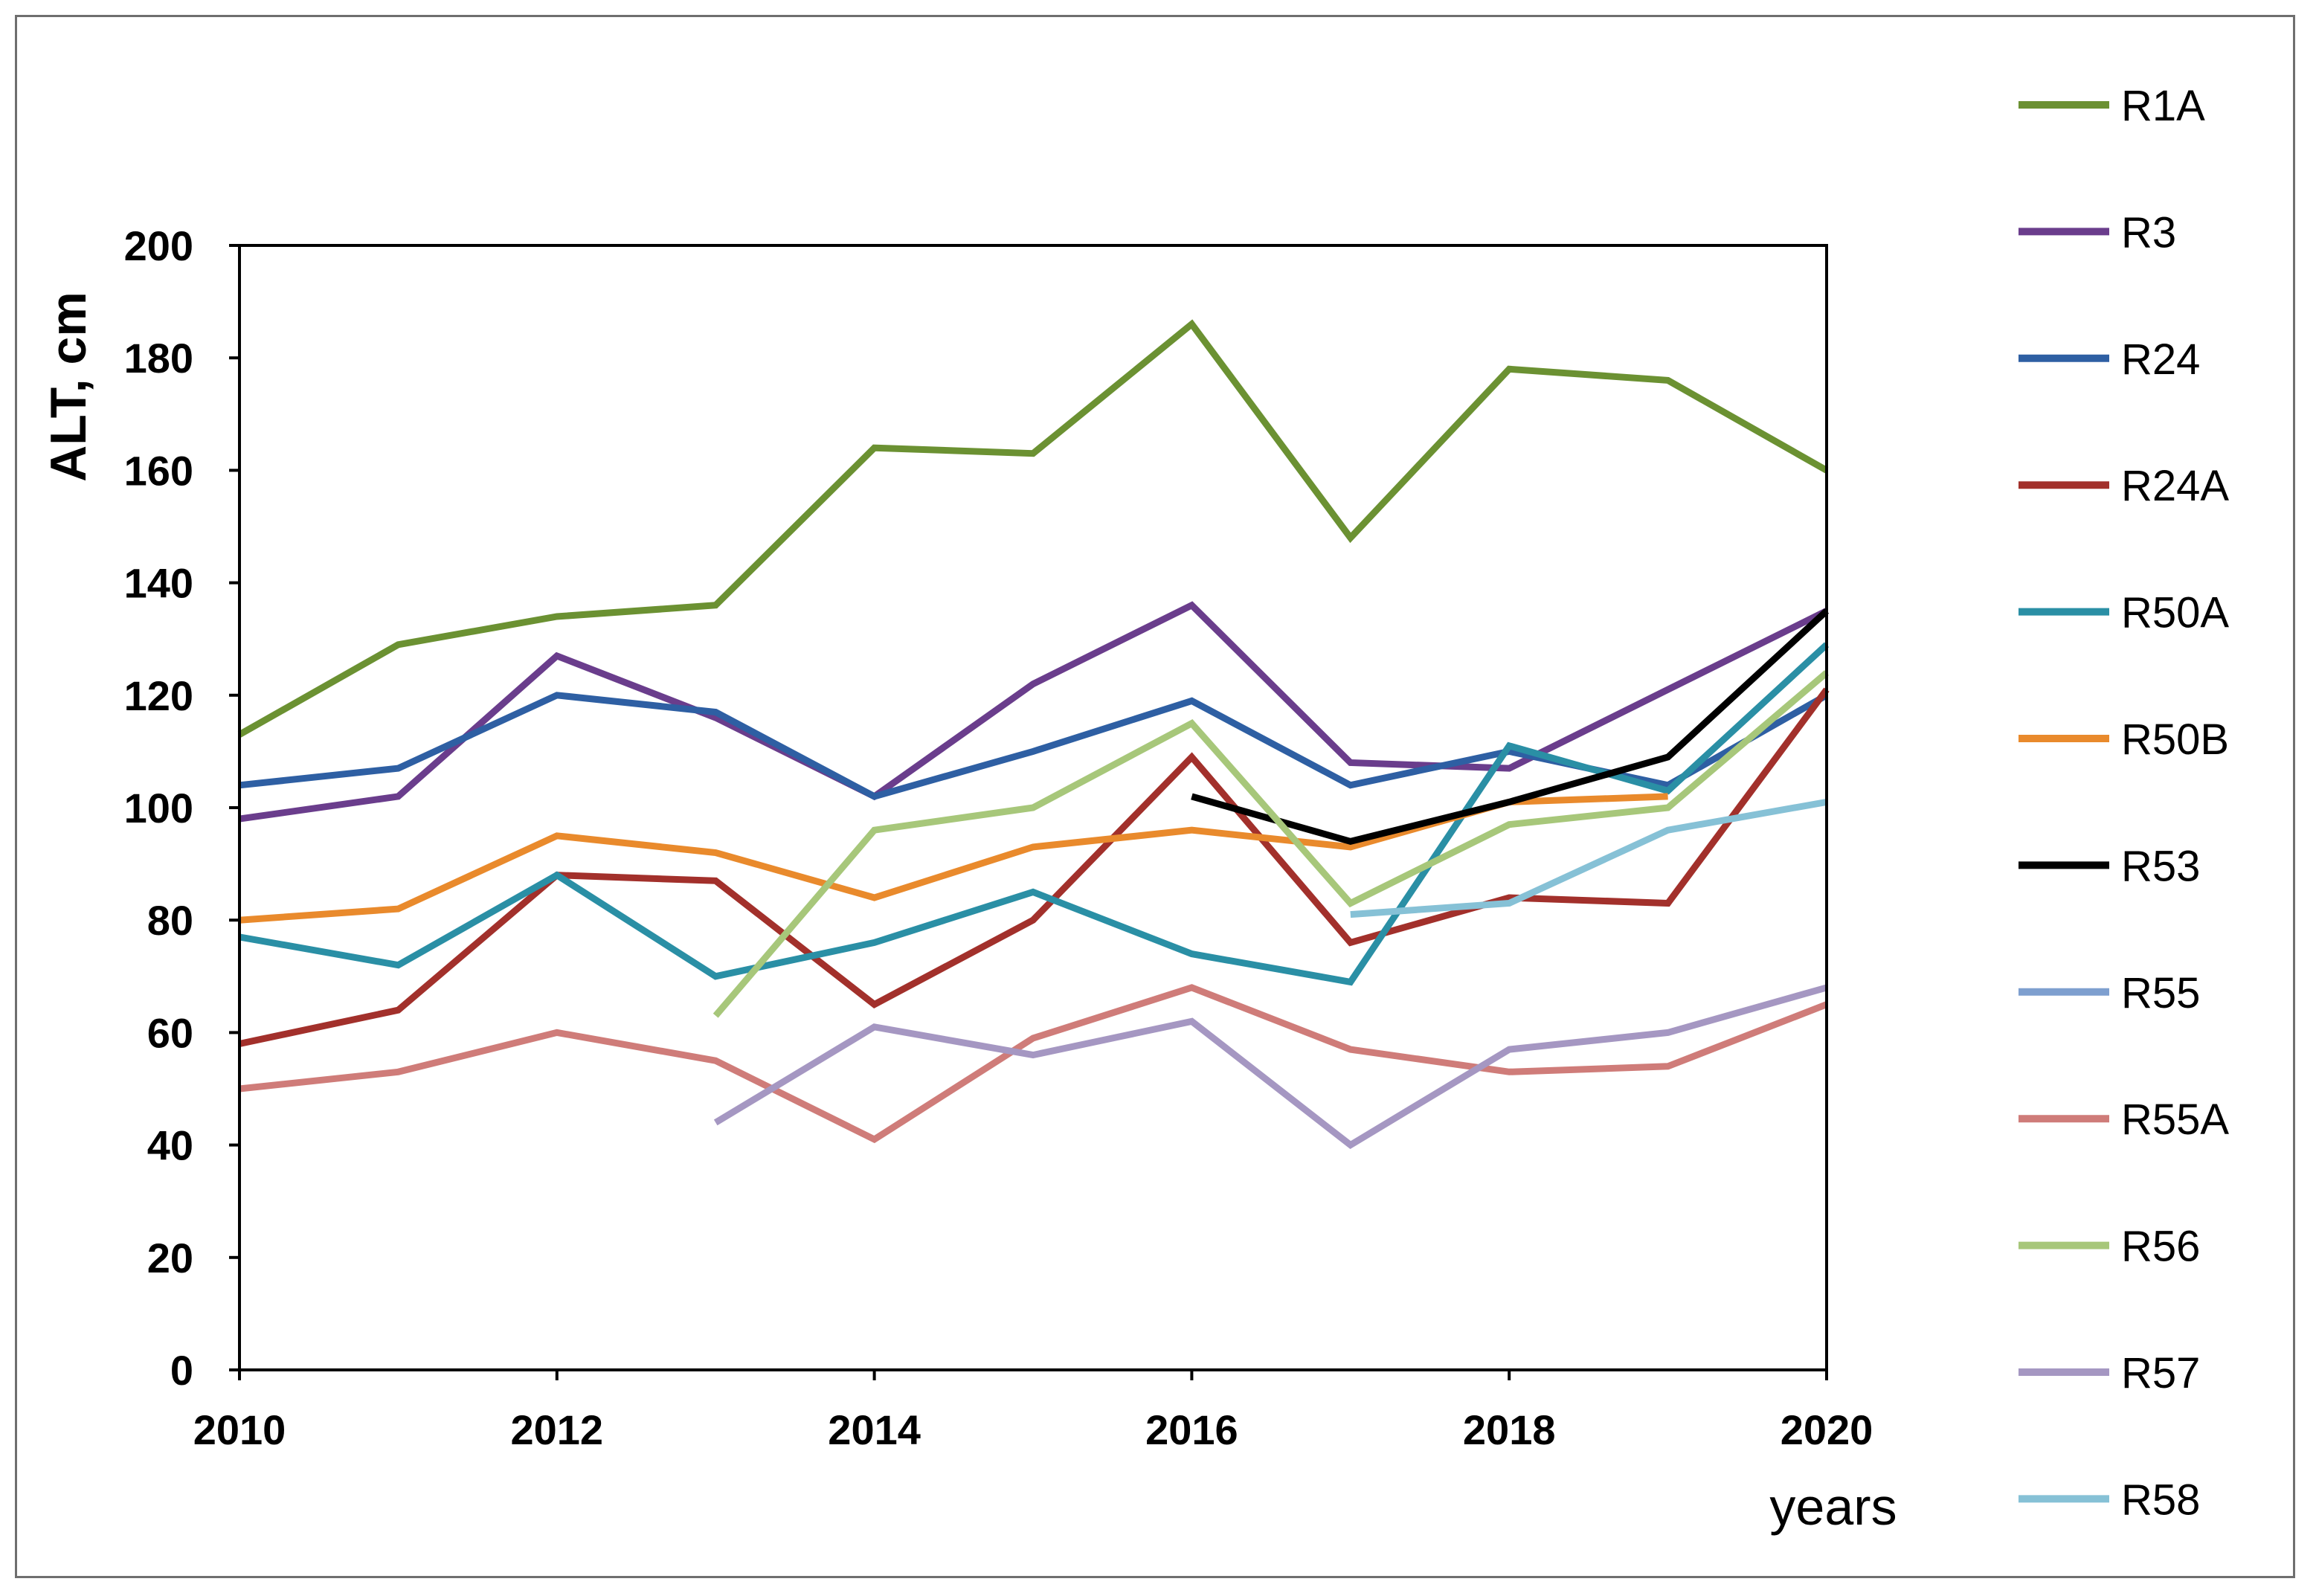 This screenshot has height=1596, width=2316. I want to click on y-tick-label: 200, so click(158, 245).